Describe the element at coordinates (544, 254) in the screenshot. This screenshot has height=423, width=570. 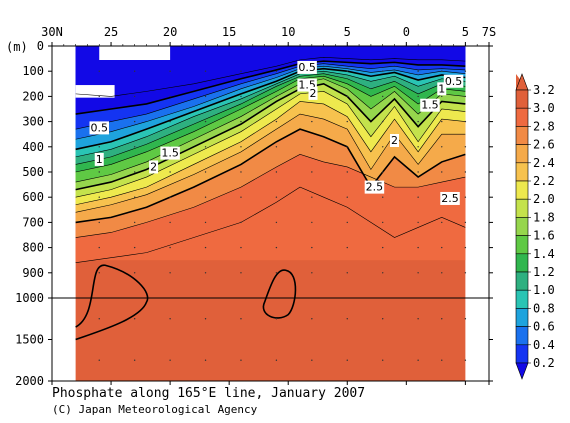
I see `colorbar-label: 1.4` at that location.